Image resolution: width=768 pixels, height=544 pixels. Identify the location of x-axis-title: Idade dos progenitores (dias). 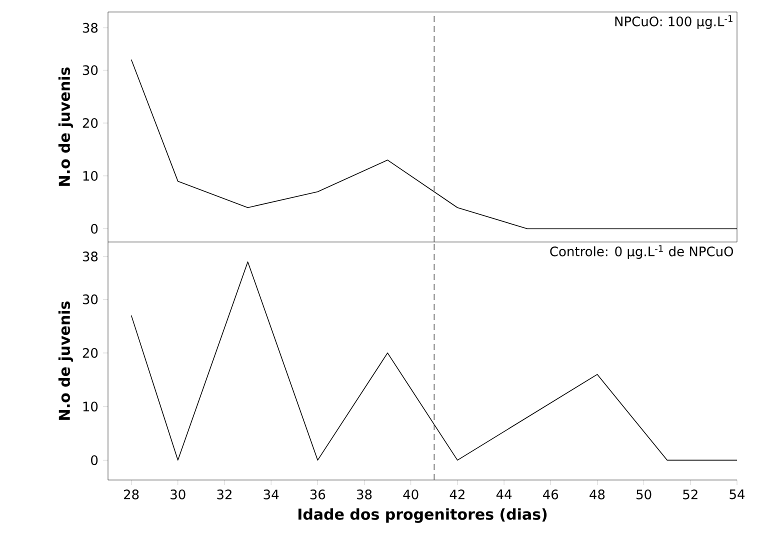
(422, 515).